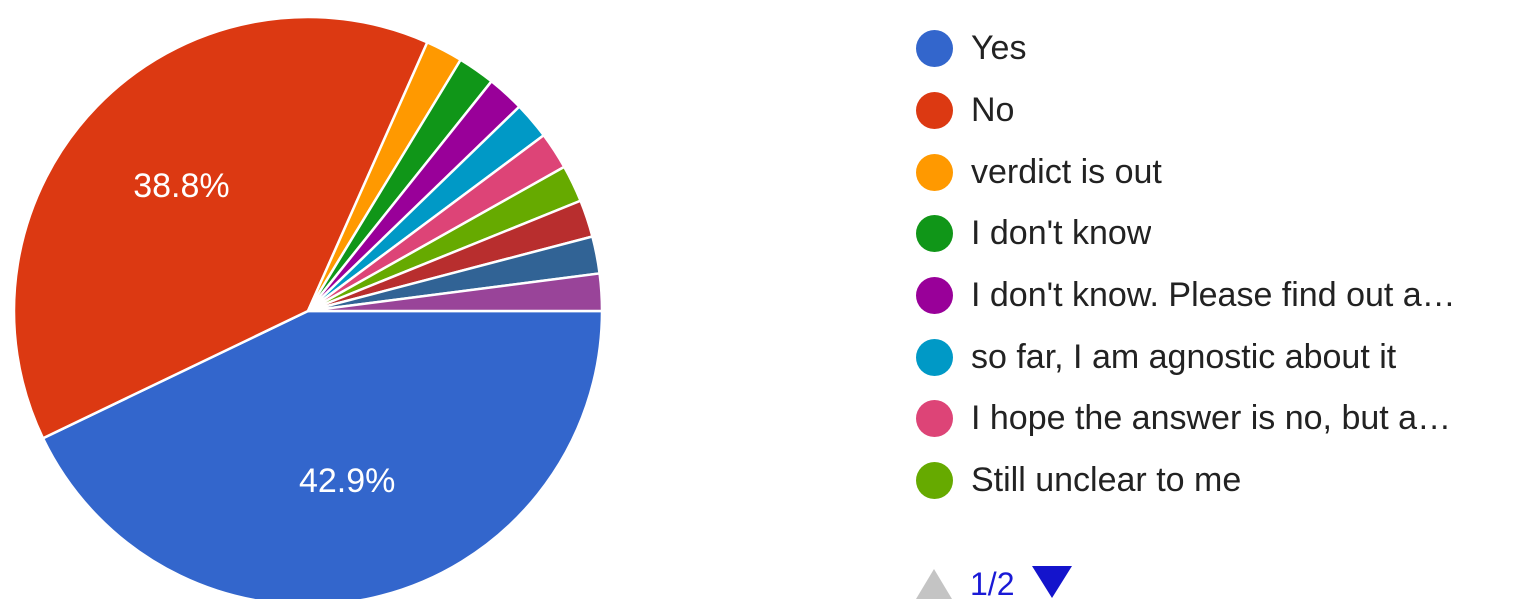  I want to click on legend-item-still-unclear: Still unclear to me, so click(1221, 481).